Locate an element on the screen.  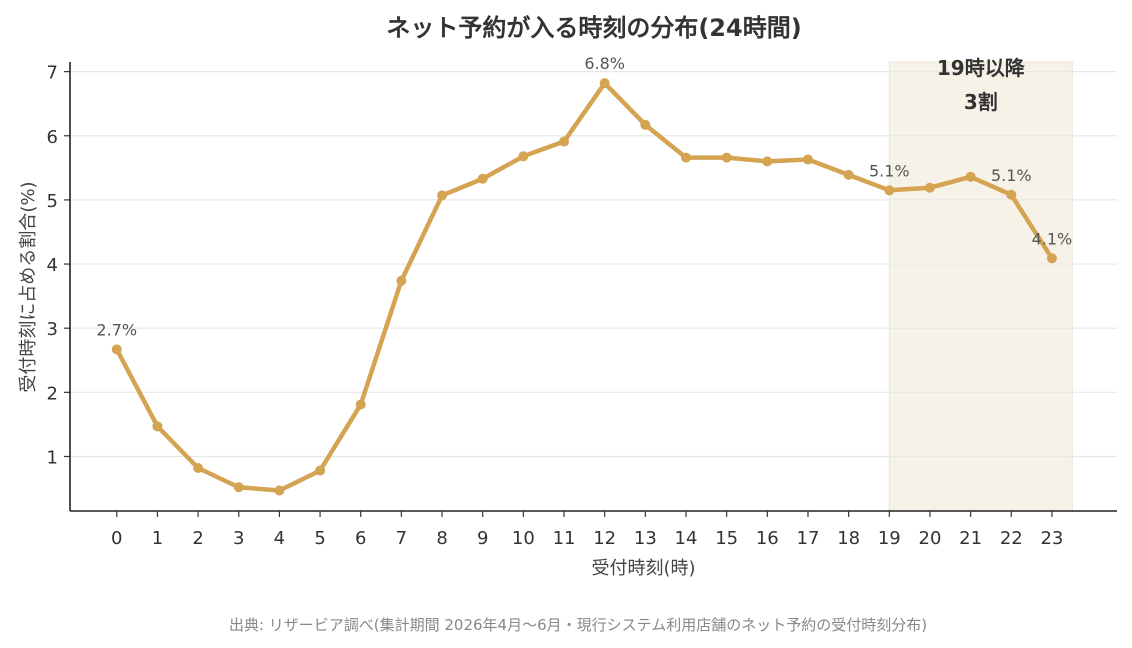
y-tick-label: 6 is located at coordinates (52, 137).